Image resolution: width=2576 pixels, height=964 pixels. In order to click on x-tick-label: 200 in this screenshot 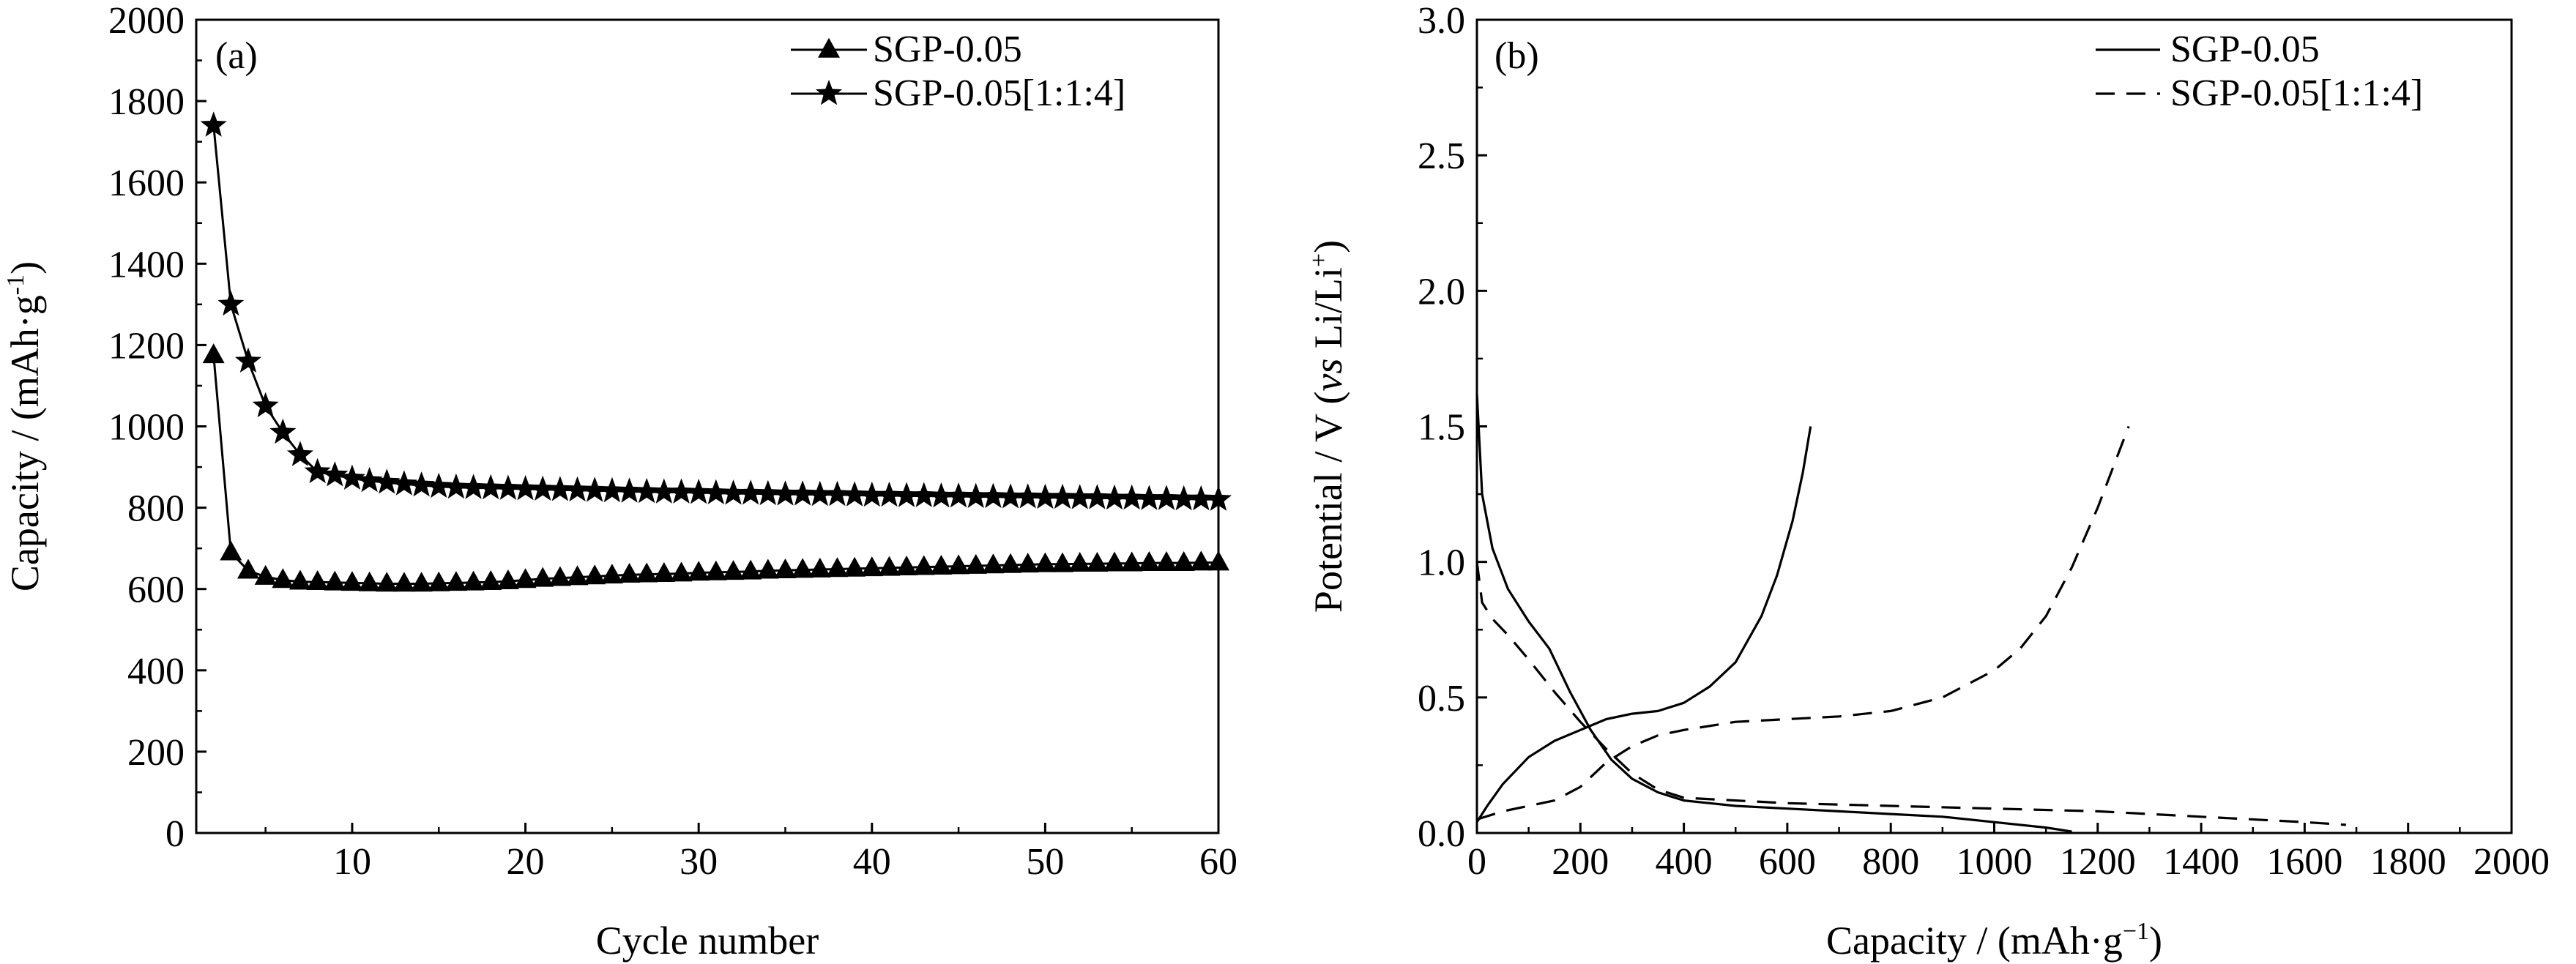, I will do `click(1580, 862)`.